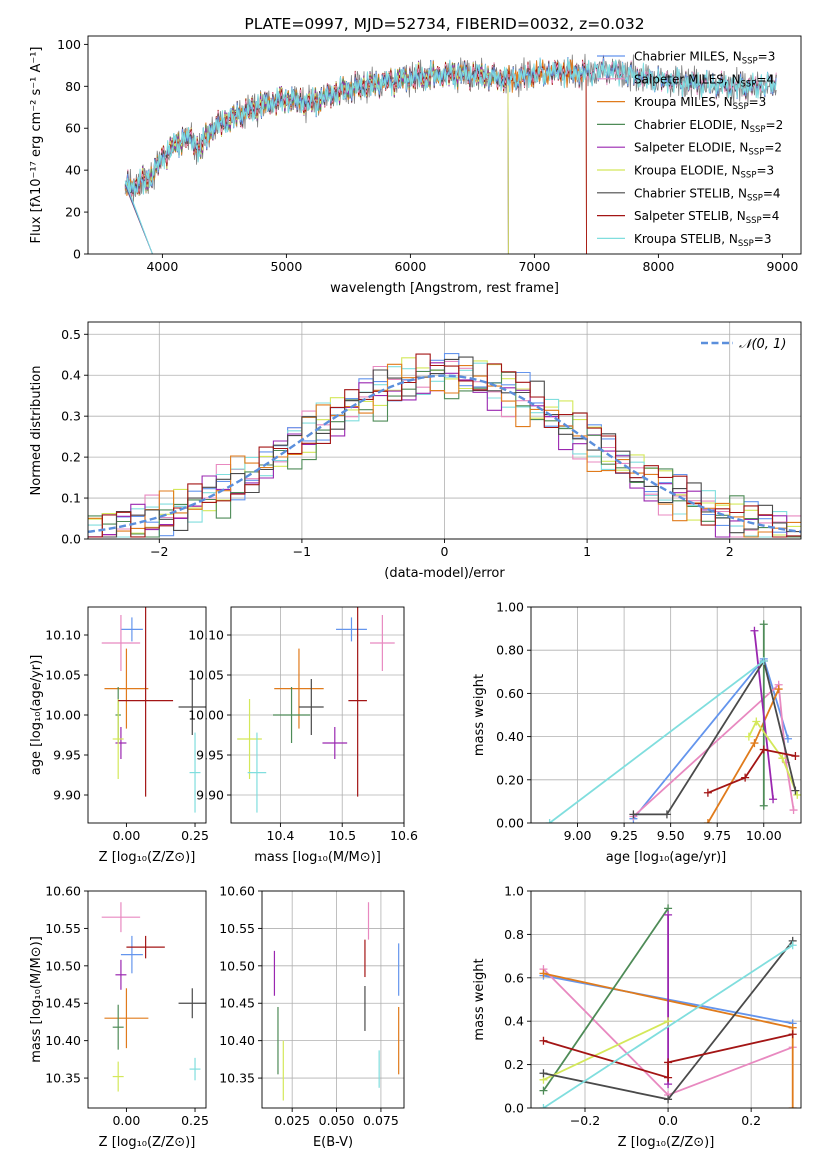 Image resolution: width=819 pixels, height=1170 pixels. Describe the element at coordinates (73, 170) in the screenshot. I see `y-tick-label: 40` at that location.